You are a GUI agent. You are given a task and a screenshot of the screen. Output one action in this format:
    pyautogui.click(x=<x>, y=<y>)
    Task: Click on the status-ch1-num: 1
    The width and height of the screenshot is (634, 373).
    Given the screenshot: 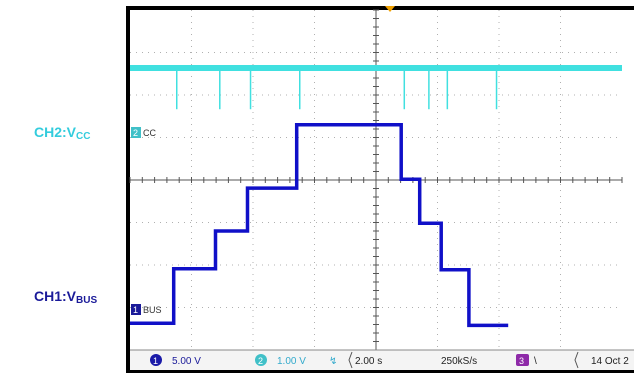 What is the action you would take?
    pyautogui.click(x=155, y=361)
    